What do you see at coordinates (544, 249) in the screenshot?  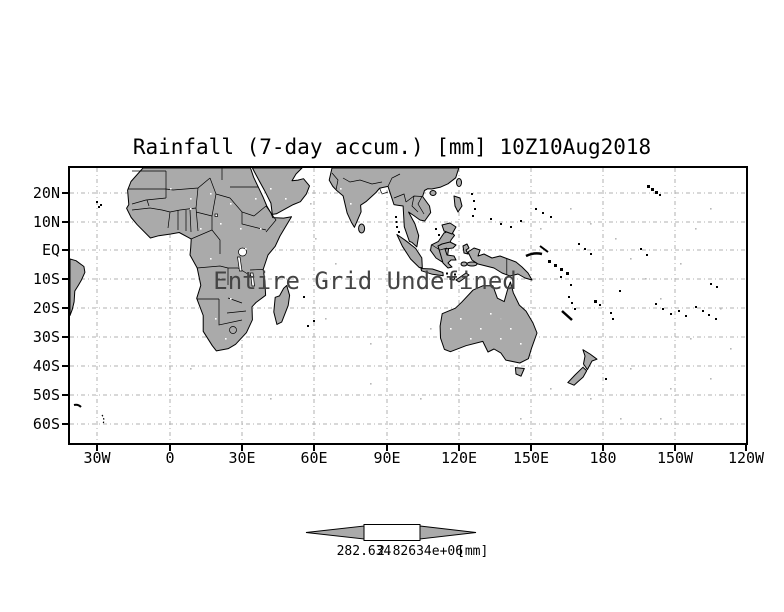 I see `new-ireland` at bounding box center [544, 249].